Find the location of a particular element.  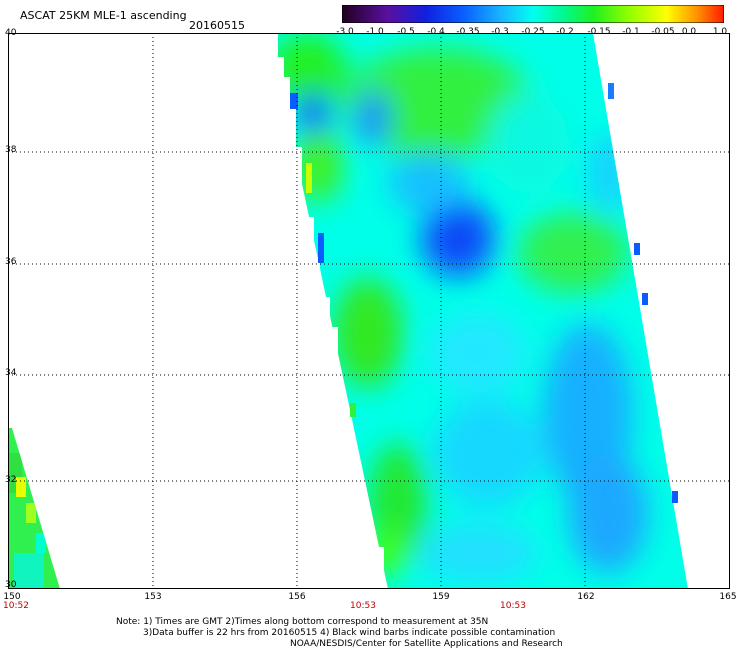

product-date: 20160515 is located at coordinates (217, 25).